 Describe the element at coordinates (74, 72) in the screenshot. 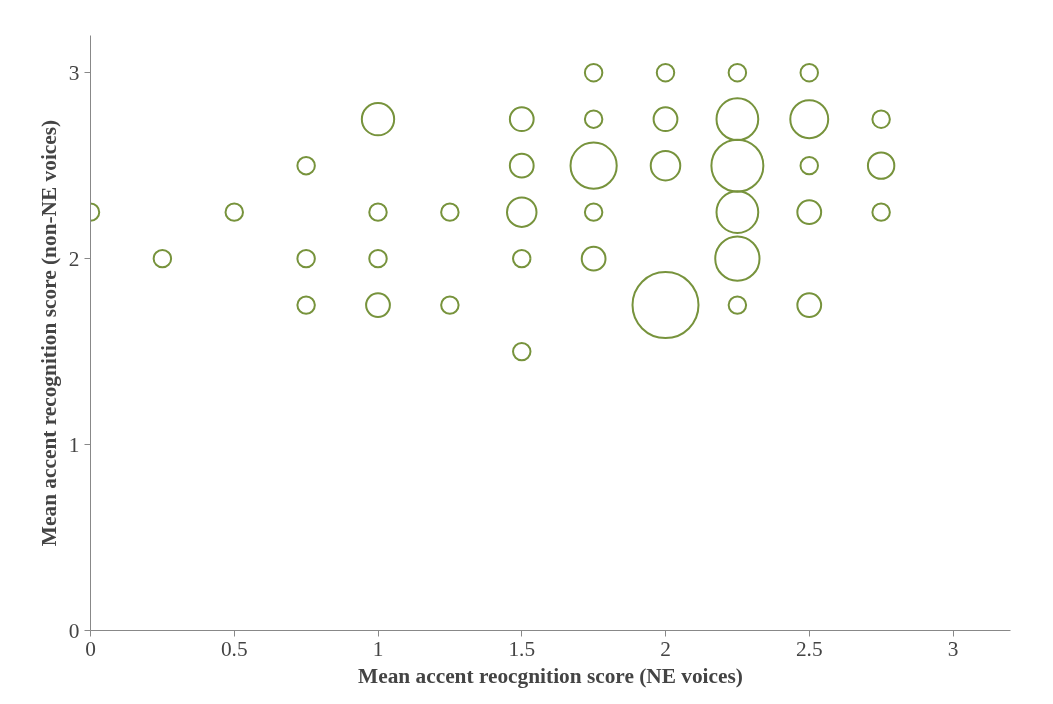

I see `y-tick-label: 3` at that location.